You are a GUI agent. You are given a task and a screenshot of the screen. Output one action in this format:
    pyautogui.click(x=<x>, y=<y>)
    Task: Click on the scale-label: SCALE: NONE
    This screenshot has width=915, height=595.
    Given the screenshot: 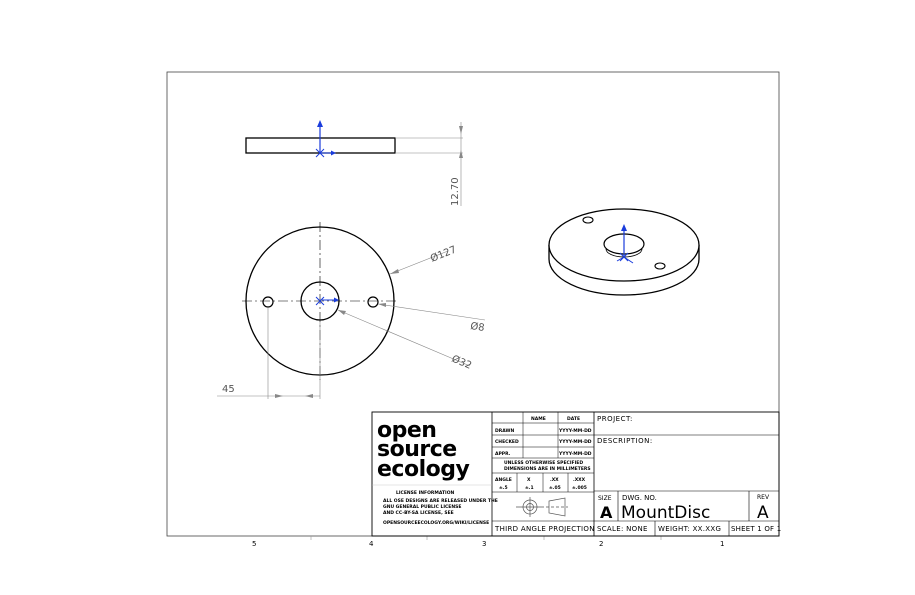 What is the action you would take?
    pyautogui.click(x=622, y=529)
    